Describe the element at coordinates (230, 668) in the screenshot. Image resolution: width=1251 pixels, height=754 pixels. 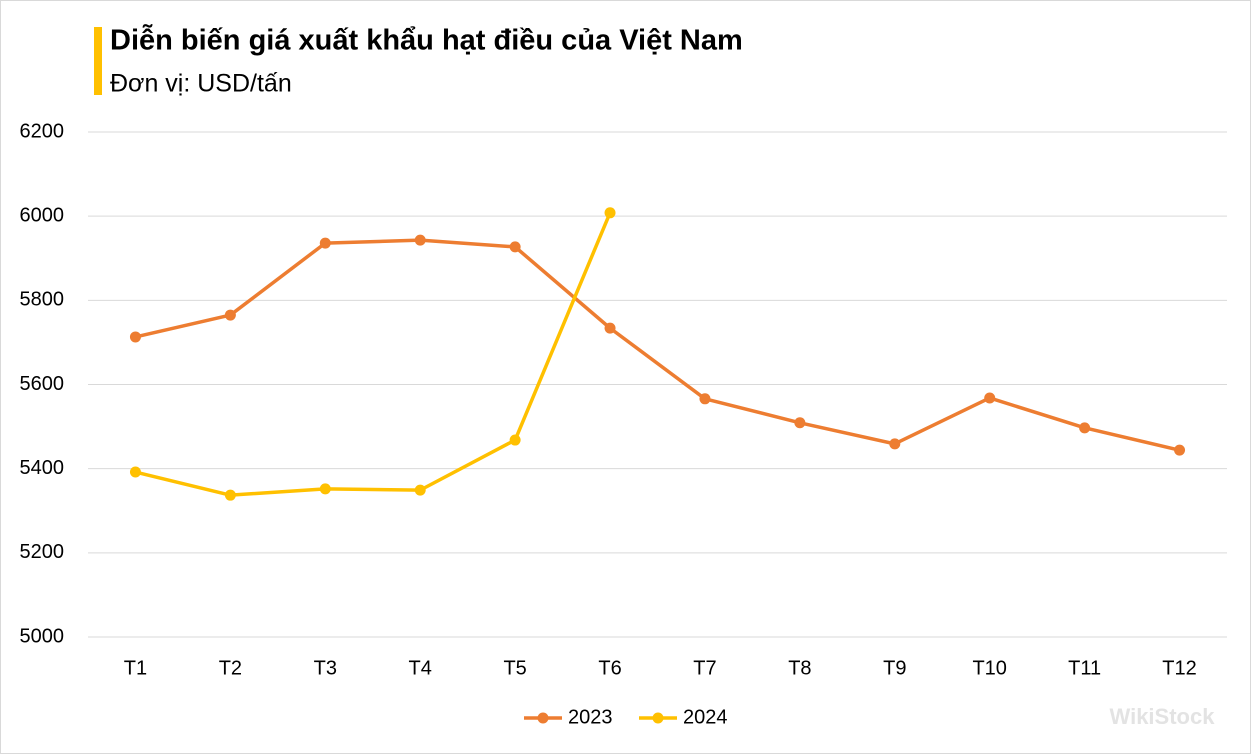
I see `x-tick-label: T2` at that location.